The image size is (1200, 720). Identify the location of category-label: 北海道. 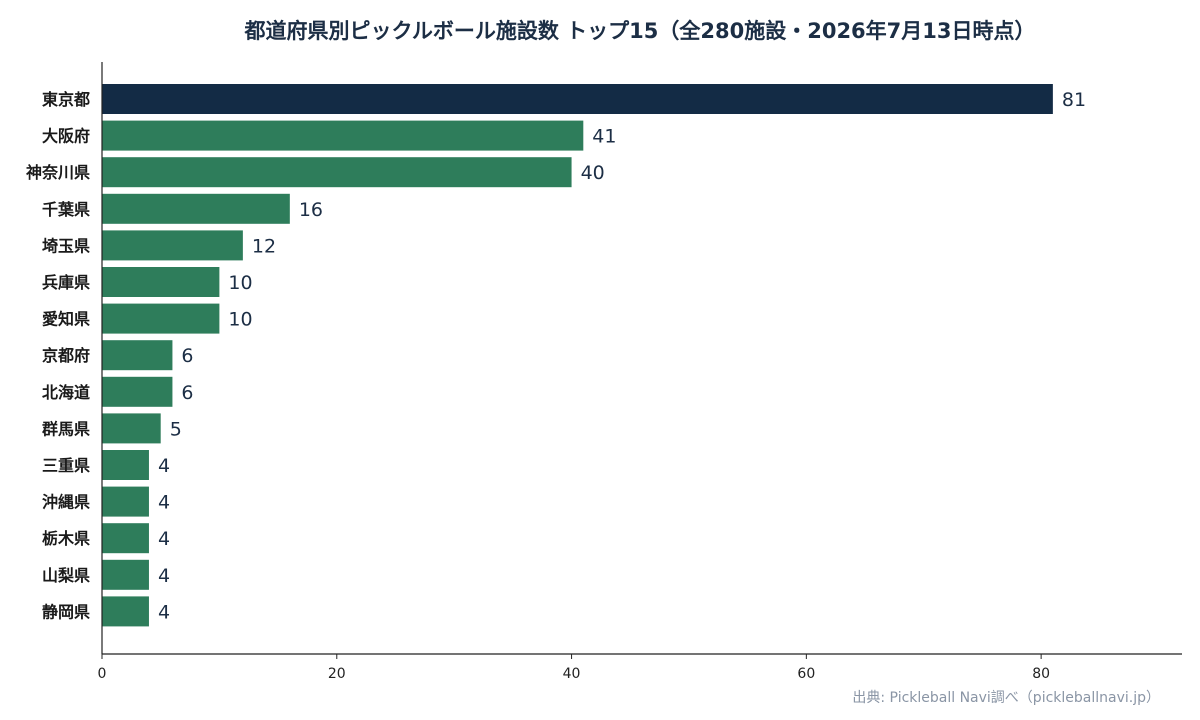
(66, 392).